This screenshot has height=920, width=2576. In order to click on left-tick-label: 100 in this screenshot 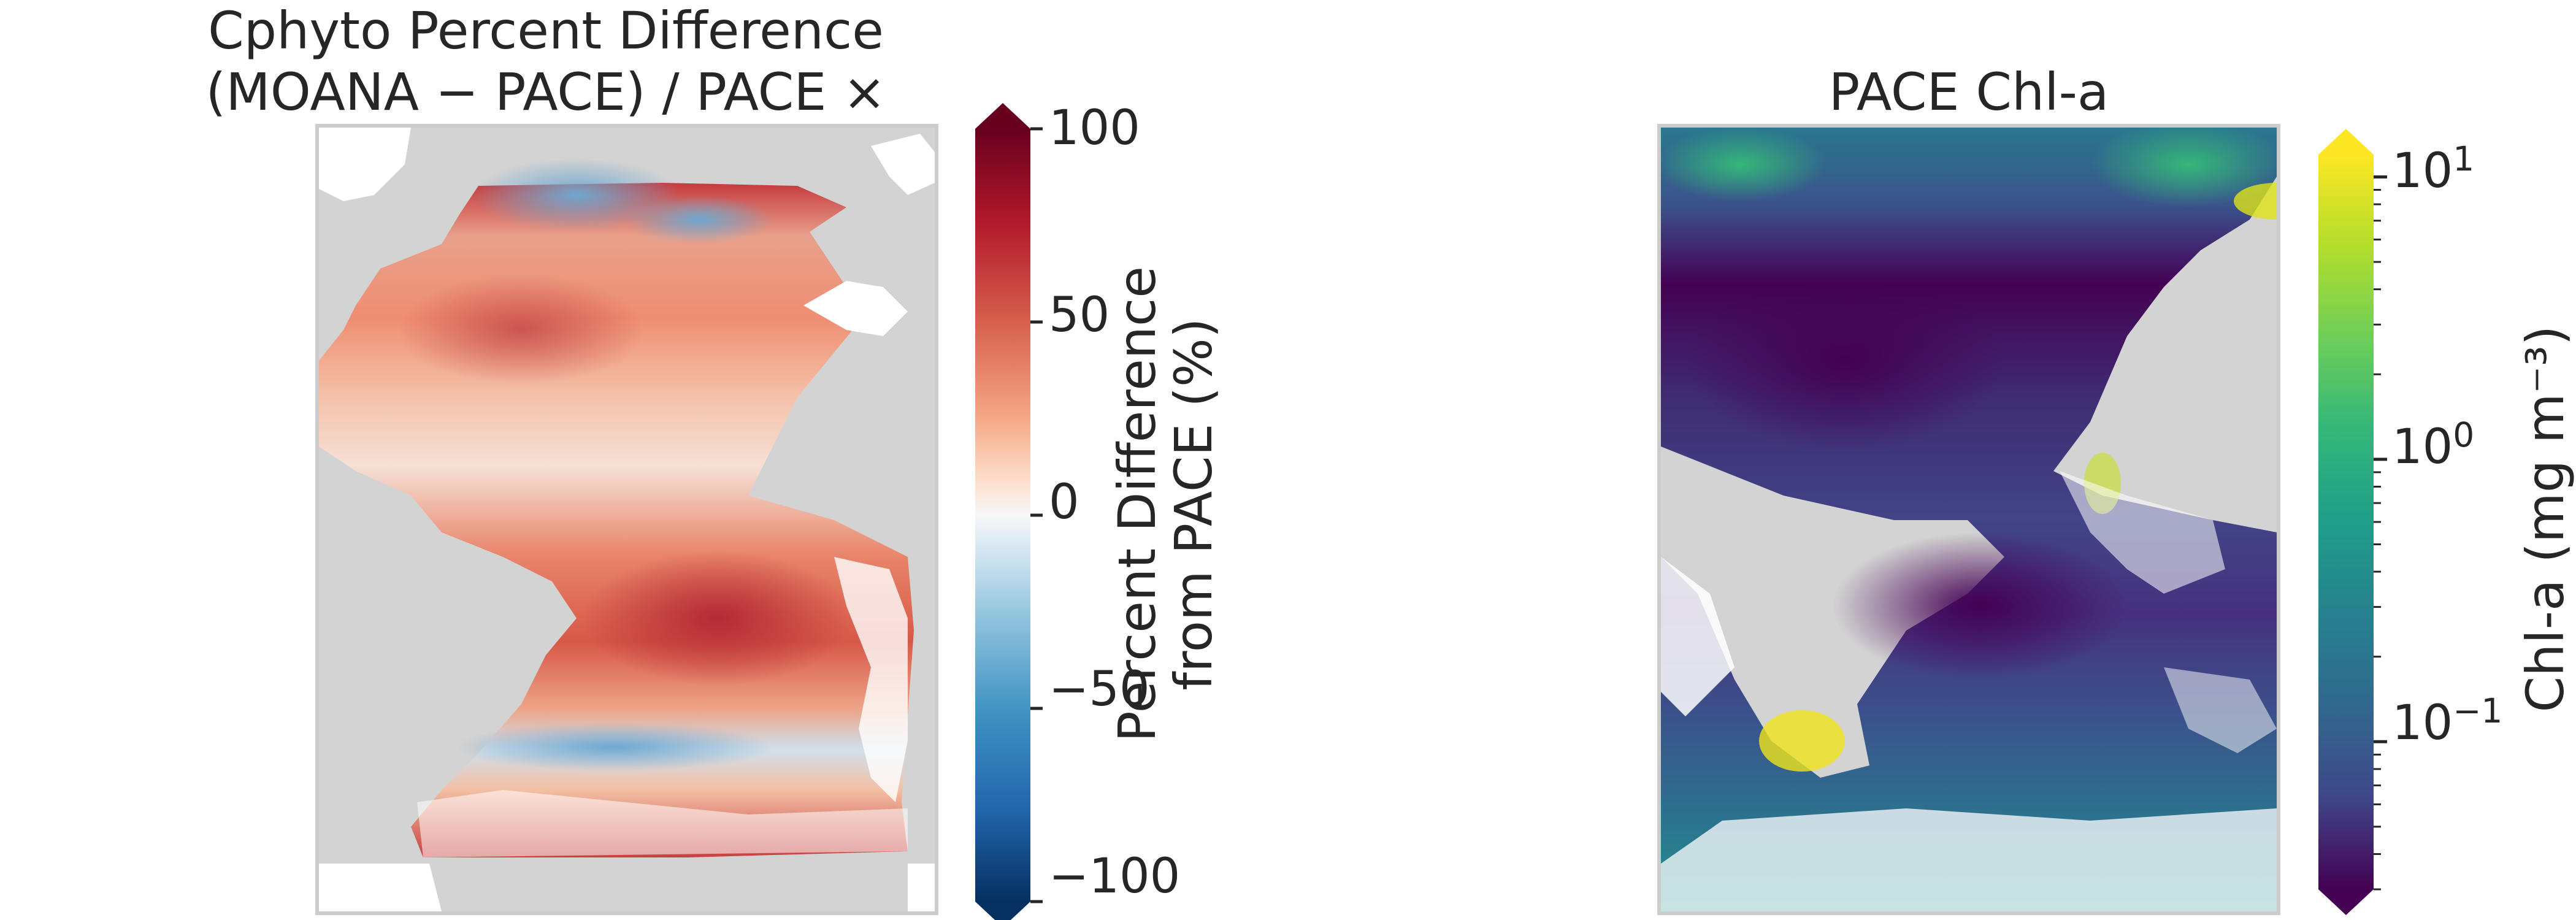, I will do `click(1094, 128)`.